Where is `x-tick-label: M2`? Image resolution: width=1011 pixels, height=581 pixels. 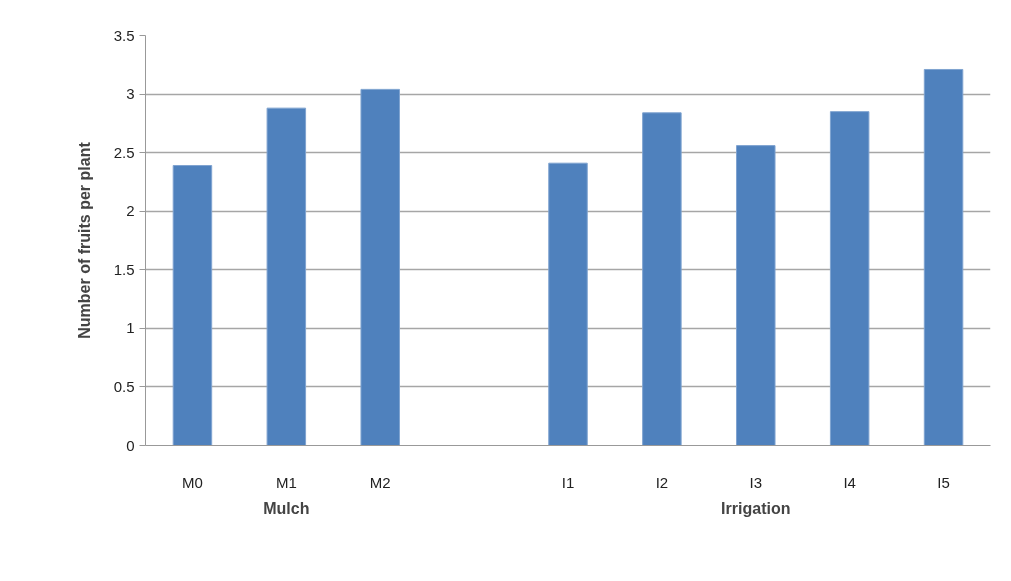
x-tick-label: M2 is located at coordinates (380, 482).